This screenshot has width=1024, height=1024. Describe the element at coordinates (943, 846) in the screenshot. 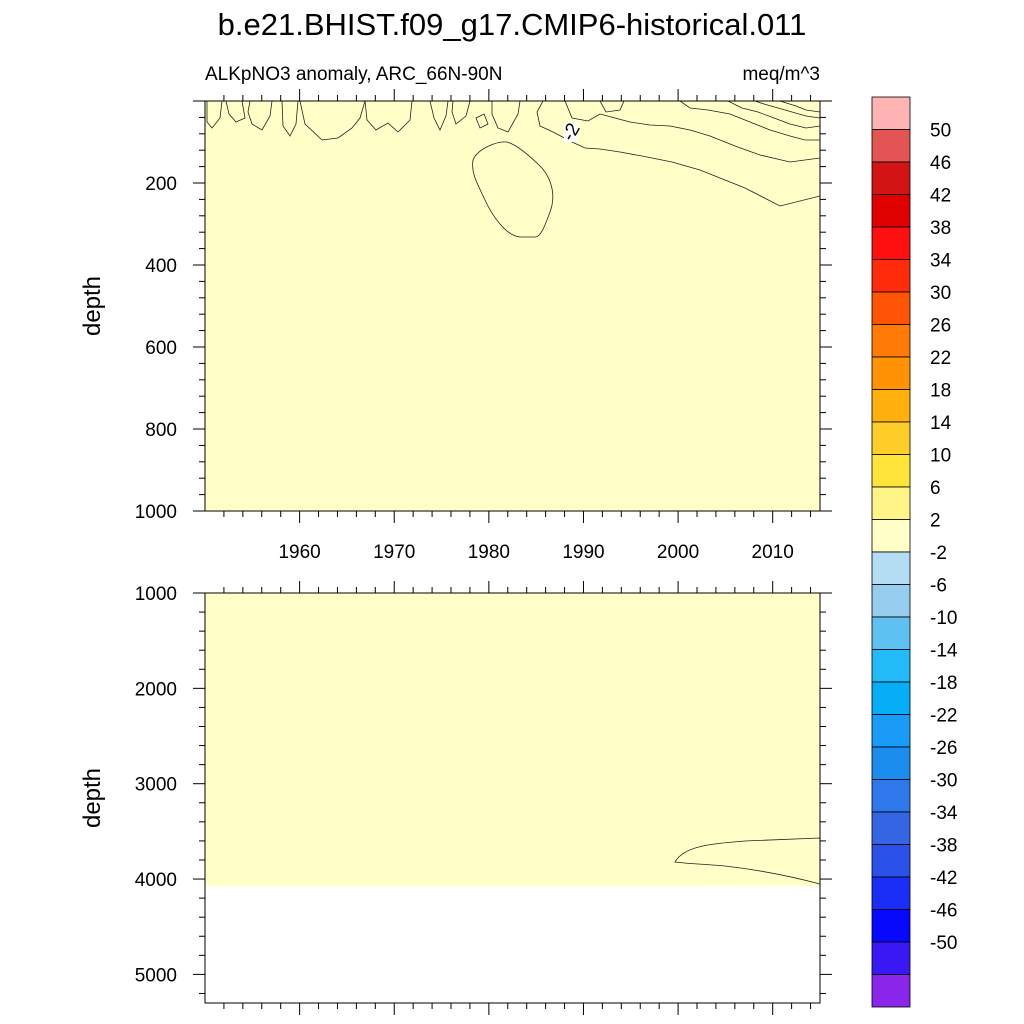

I see `colorbar-label: -38` at that location.